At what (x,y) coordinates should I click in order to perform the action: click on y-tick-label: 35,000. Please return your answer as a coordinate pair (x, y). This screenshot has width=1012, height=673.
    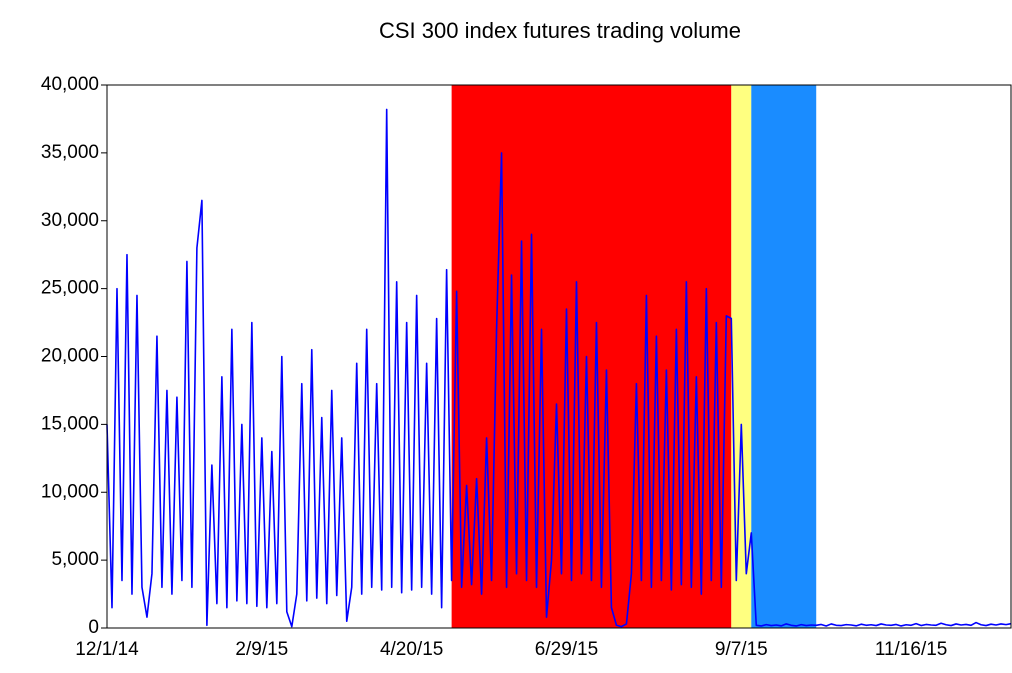
    Looking at the image, I should click on (70, 152).